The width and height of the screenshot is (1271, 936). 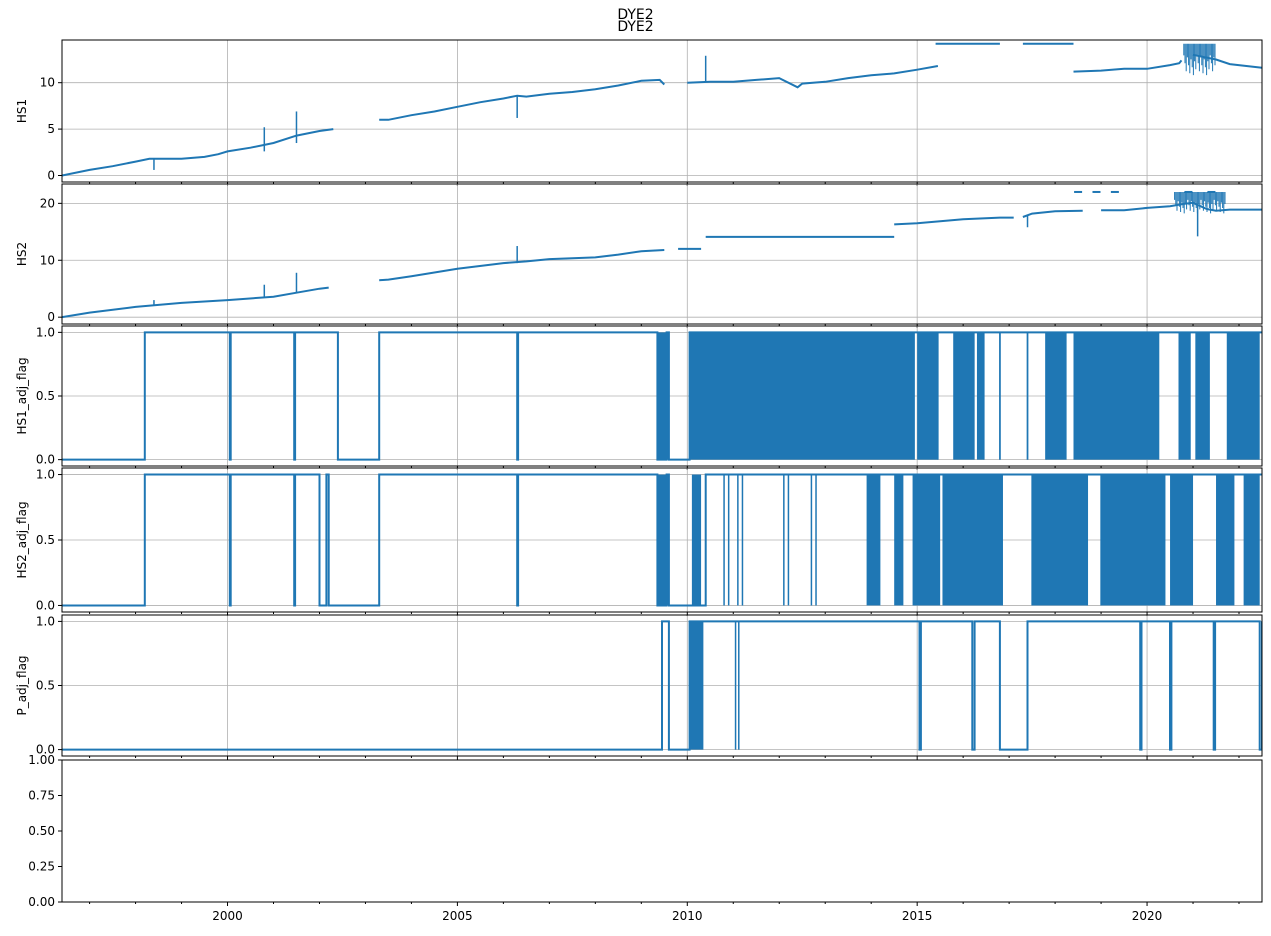 I want to click on y-tick-label: 0.25, so click(x=41, y=867).